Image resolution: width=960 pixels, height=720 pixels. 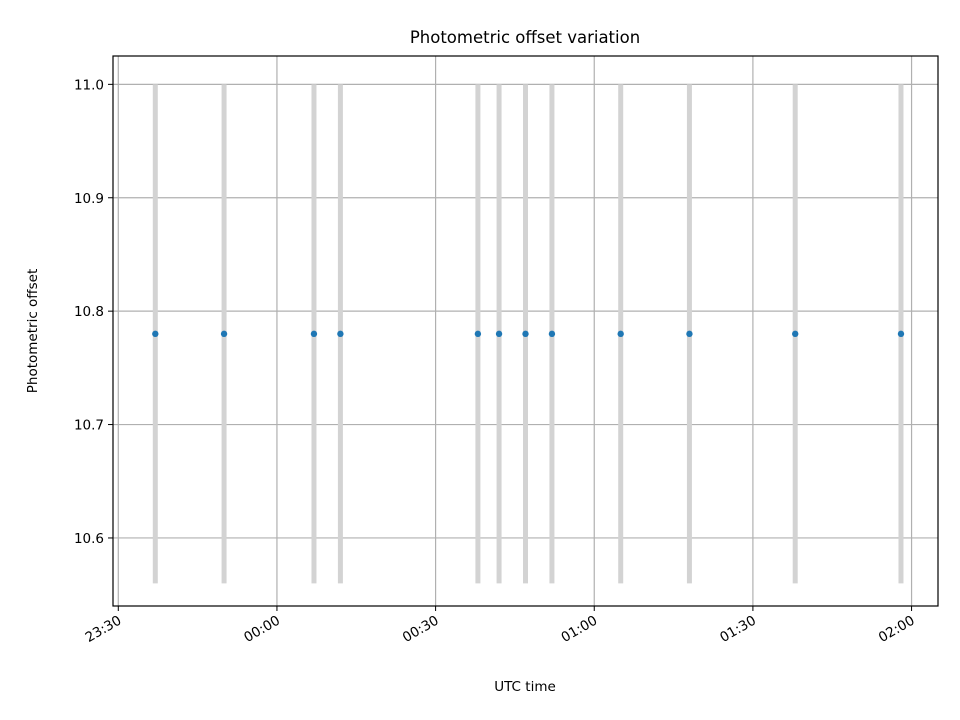 What do you see at coordinates (33, 331) in the screenshot?
I see `y-axis-title: Photometric offset` at bounding box center [33, 331].